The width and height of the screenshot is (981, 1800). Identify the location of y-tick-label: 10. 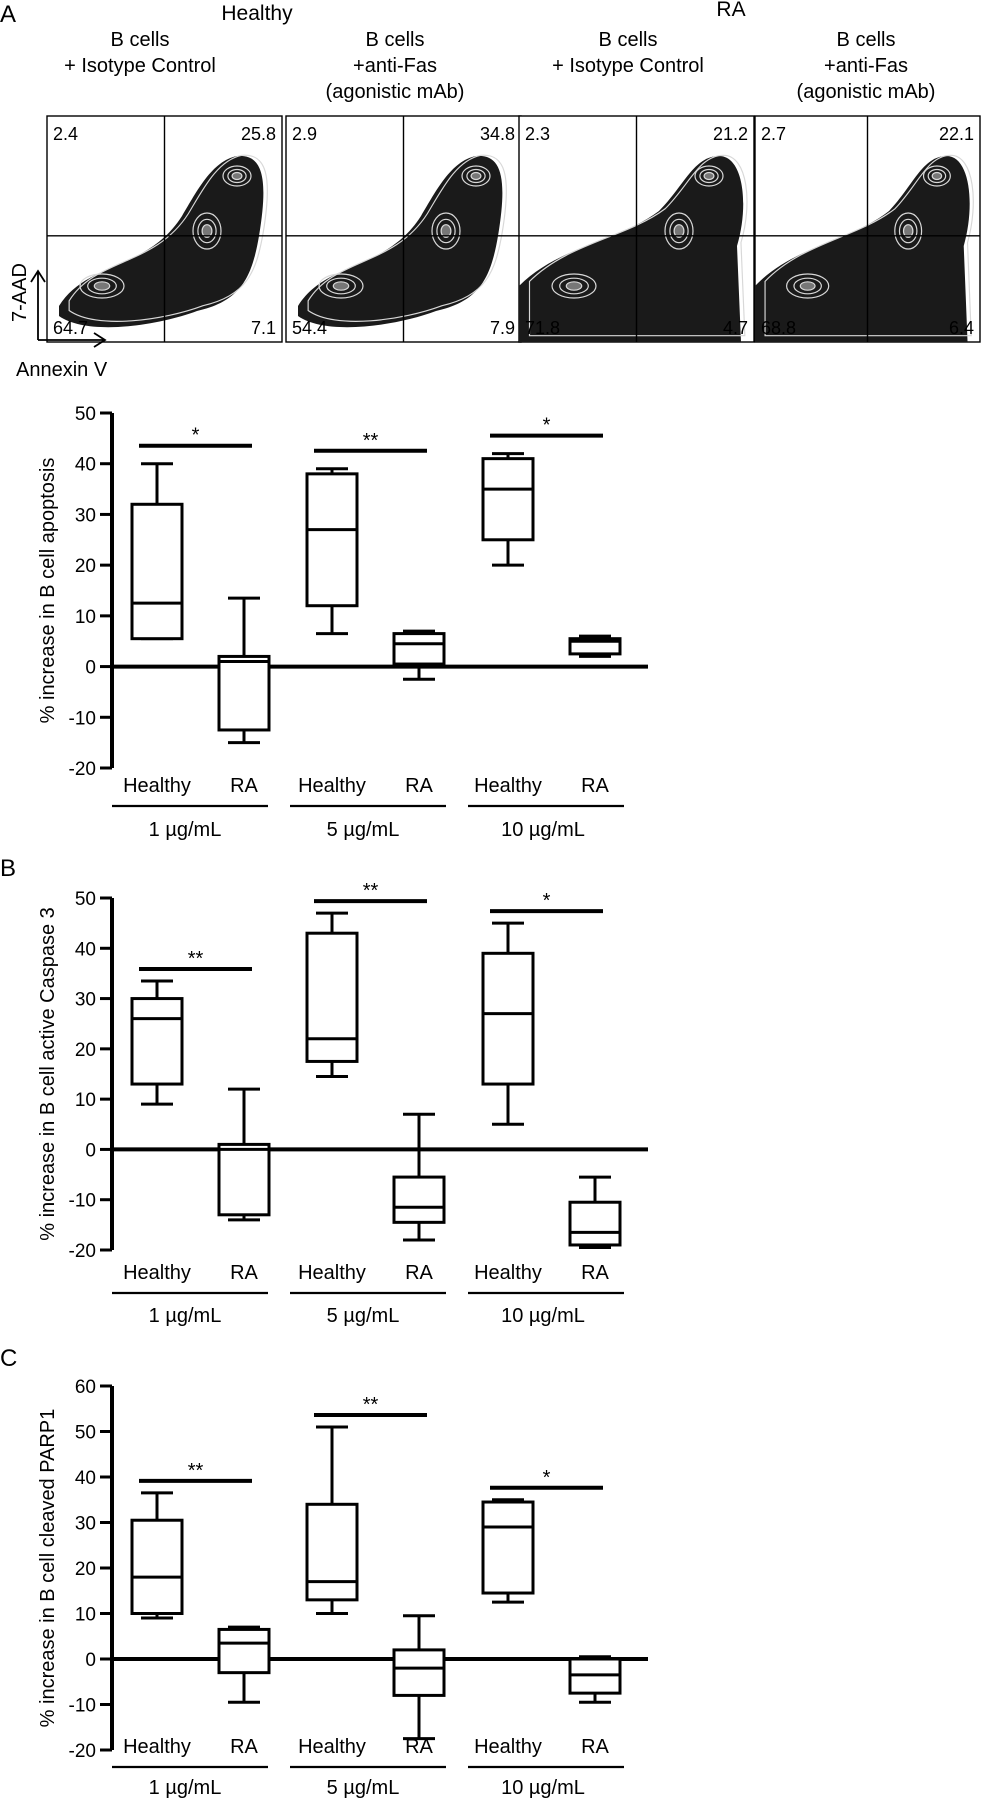
(85, 617).